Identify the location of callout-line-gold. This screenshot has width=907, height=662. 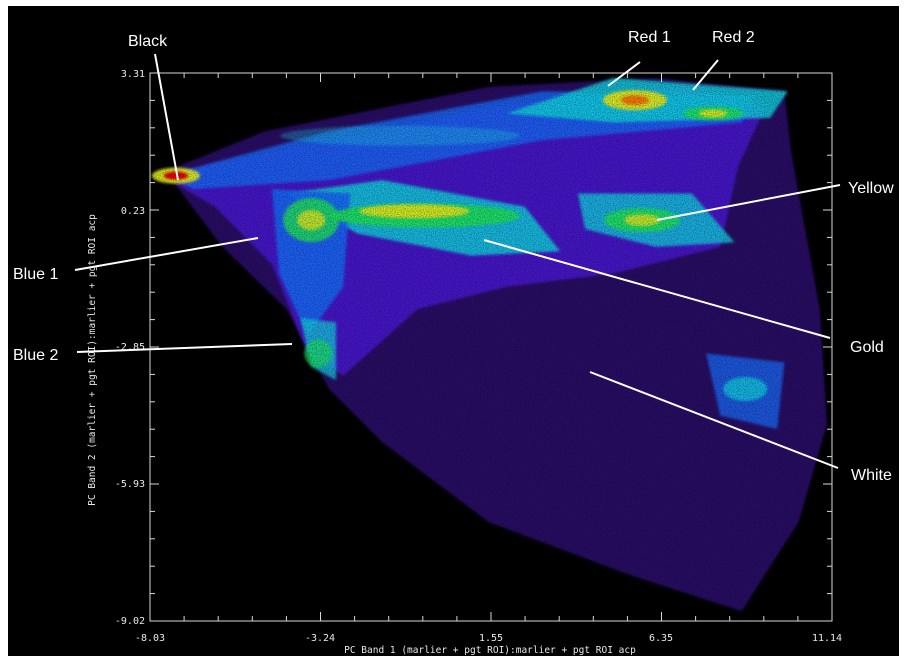
(657, 289).